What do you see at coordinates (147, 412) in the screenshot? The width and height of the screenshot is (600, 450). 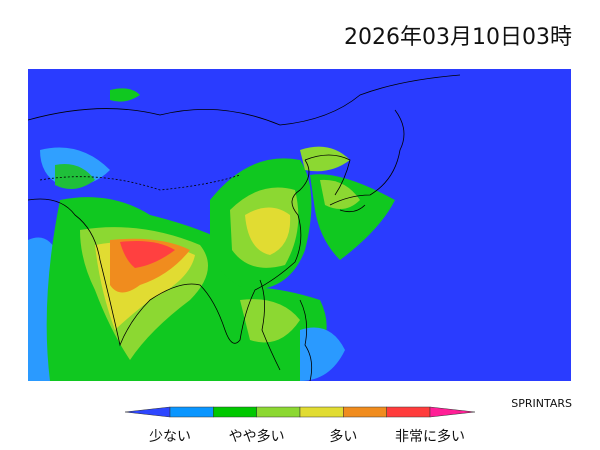 I see `legend-arrow-low` at bounding box center [147, 412].